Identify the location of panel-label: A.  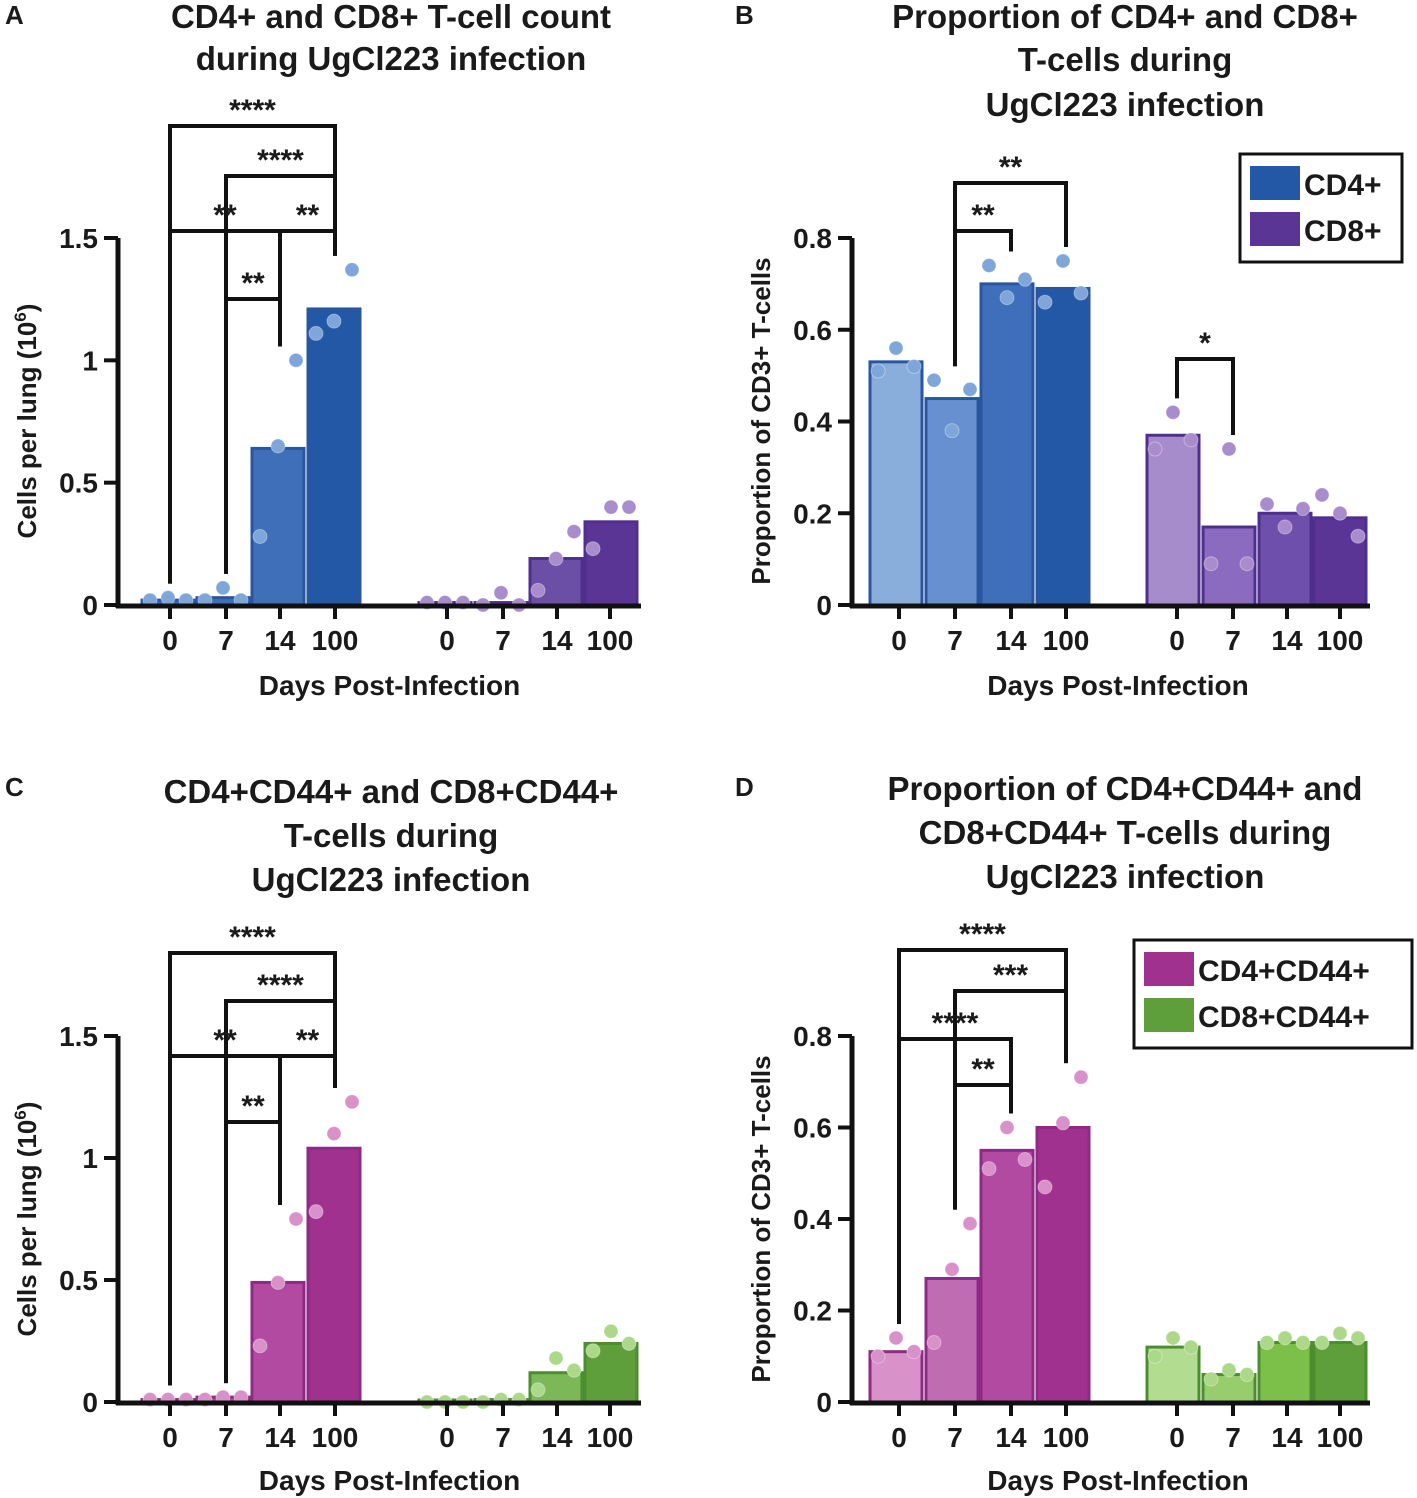
(14, 15).